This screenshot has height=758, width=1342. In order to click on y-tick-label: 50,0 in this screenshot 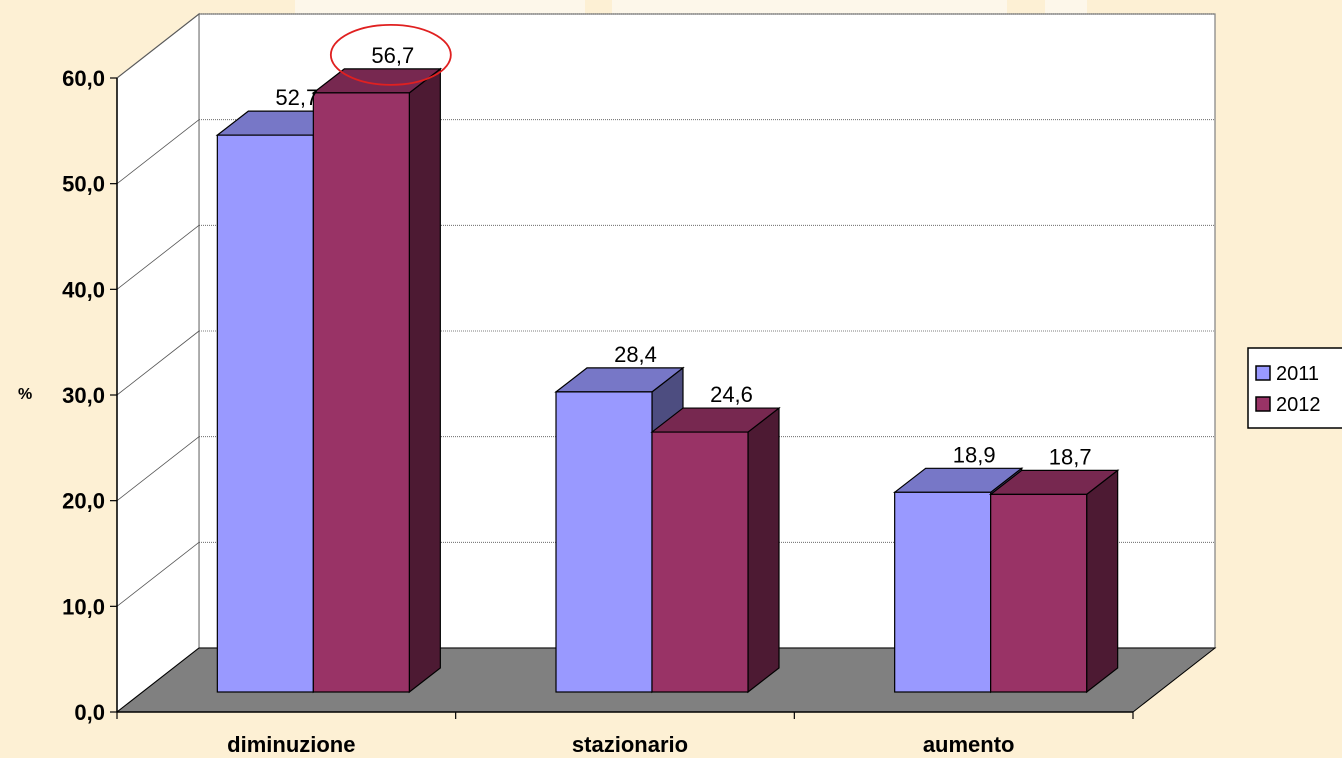, I will do `click(83, 184)`.